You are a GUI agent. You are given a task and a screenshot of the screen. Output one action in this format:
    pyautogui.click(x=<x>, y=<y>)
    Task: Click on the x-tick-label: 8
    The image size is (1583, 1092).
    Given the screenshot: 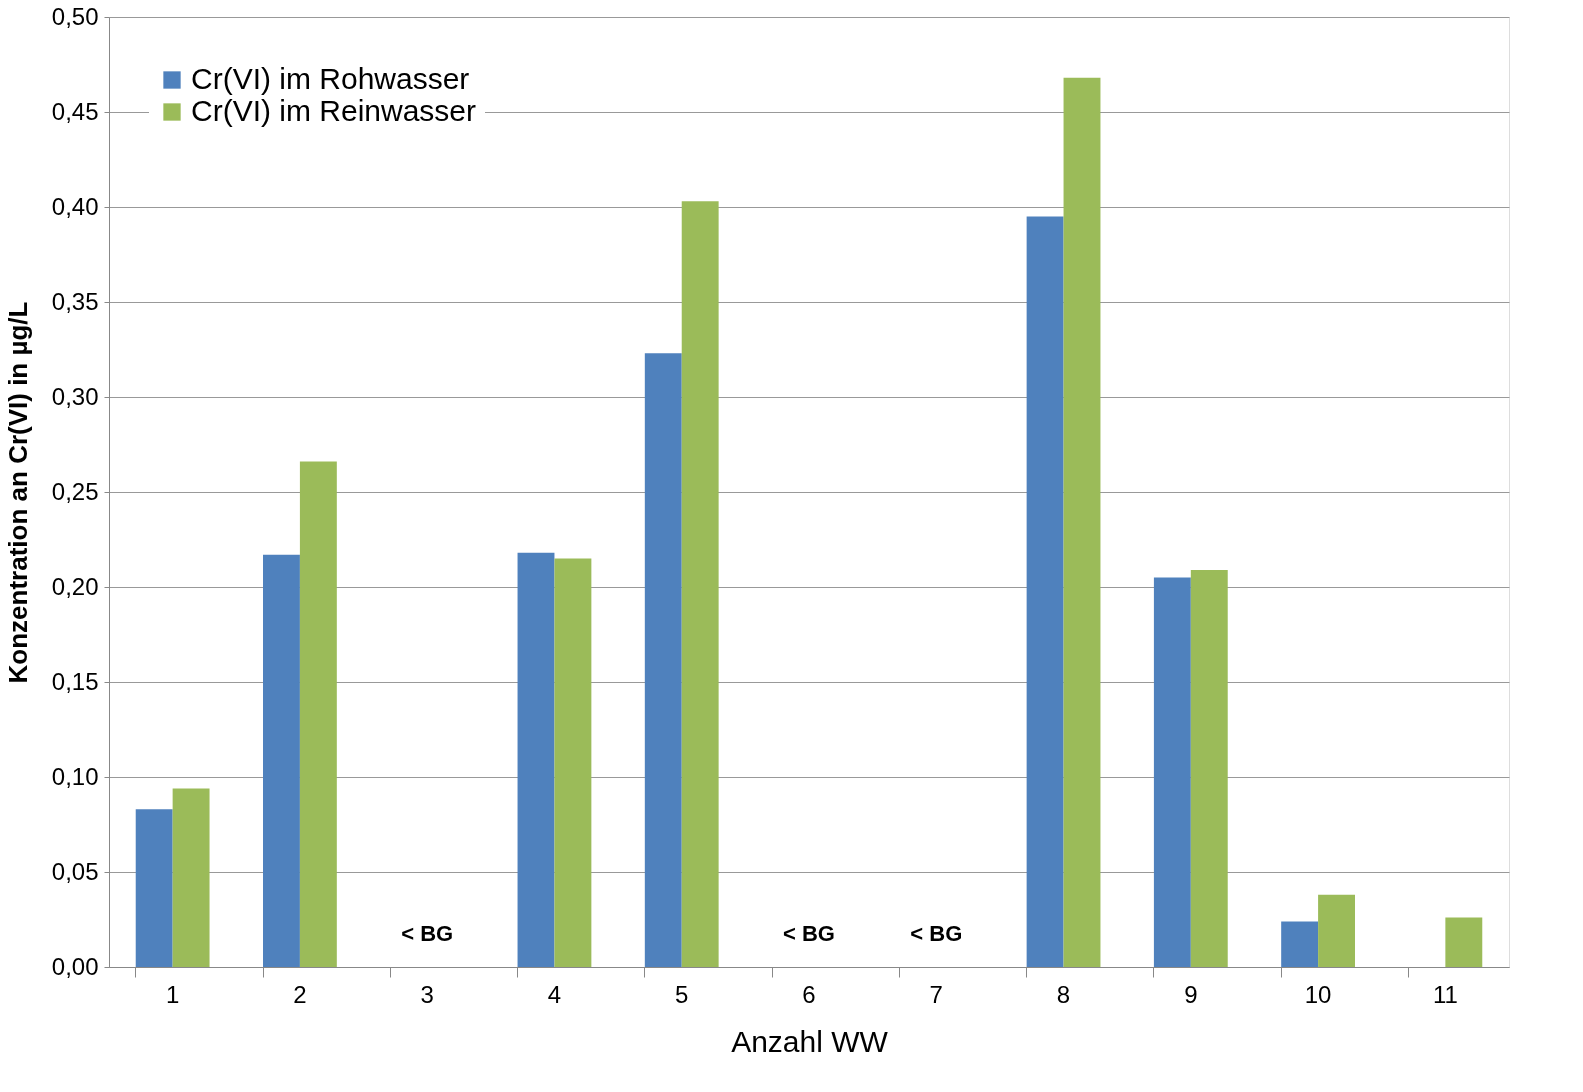 What is the action you would take?
    pyautogui.click(x=1063, y=994)
    